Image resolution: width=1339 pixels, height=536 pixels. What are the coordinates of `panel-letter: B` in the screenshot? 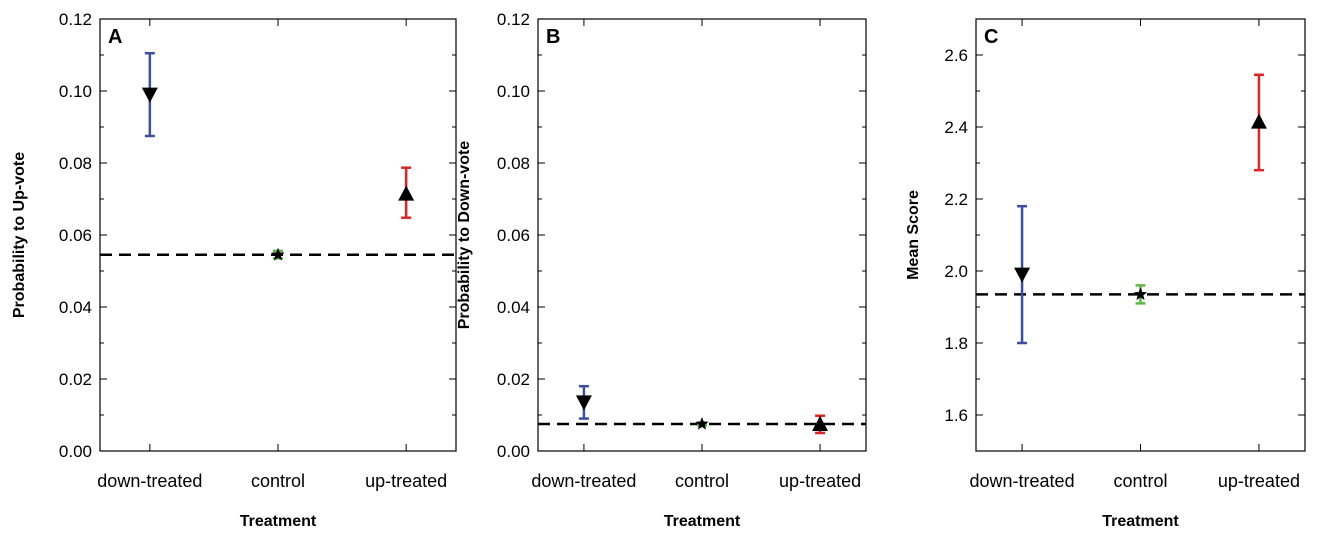 It's located at (553, 37).